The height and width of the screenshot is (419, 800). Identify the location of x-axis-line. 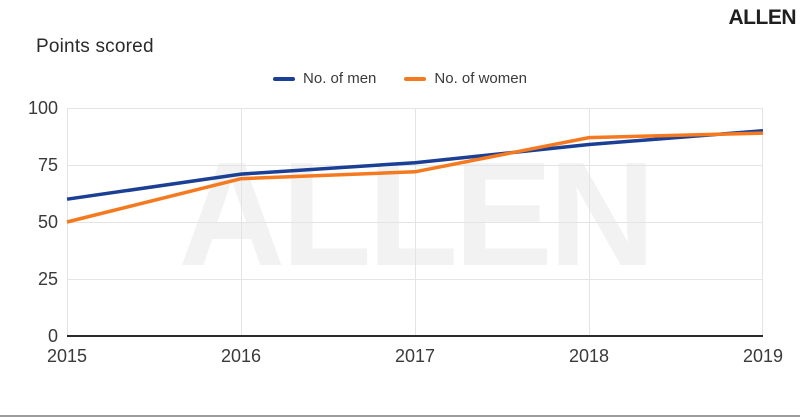
(415, 336).